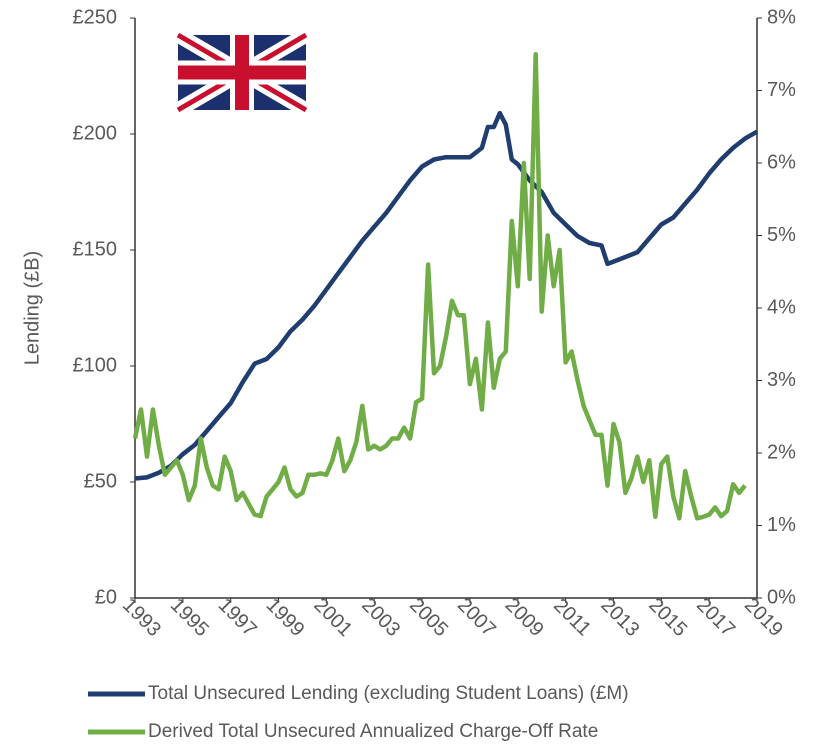 The image size is (830, 748). Describe the element at coordinates (781, 380) in the screenshot. I see `y2-tick-label: 3%` at that location.